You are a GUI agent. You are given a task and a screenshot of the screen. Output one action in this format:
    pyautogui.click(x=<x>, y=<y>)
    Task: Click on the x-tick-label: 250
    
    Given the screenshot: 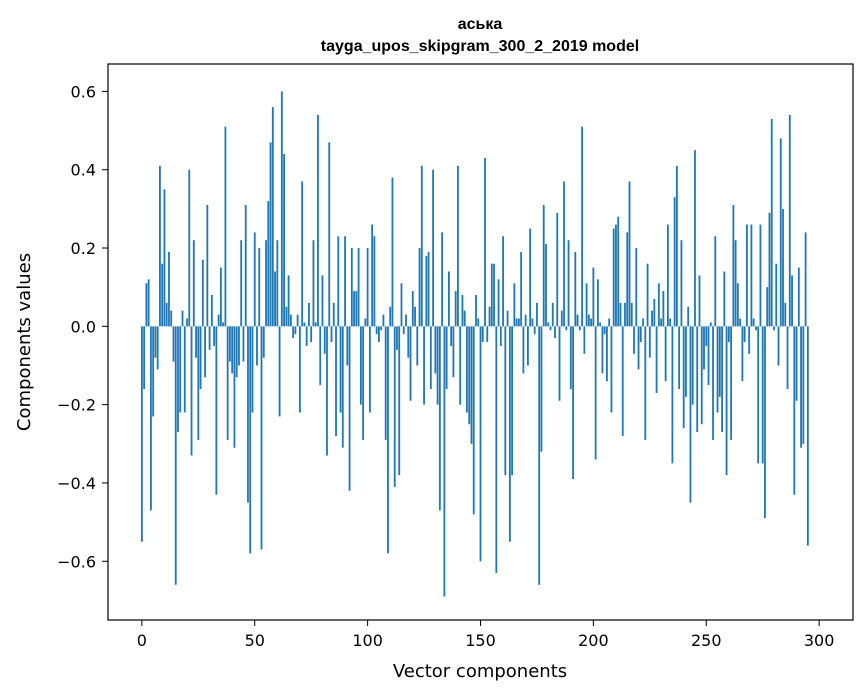 What is the action you would take?
    pyautogui.click(x=706, y=640)
    